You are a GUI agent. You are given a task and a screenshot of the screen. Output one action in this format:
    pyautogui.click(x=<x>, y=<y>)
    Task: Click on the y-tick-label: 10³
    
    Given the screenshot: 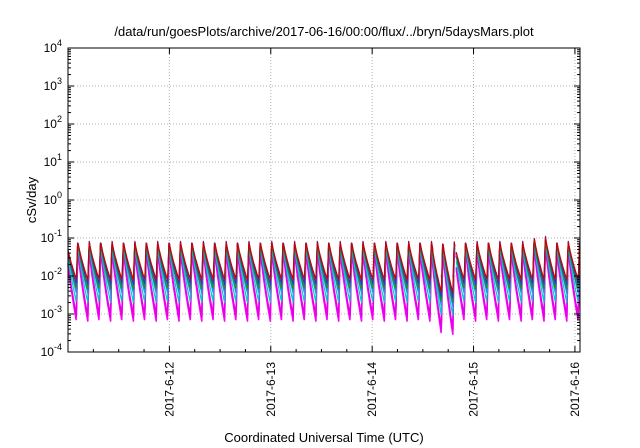 What is the action you would take?
    pyautogui.click(x=53, y=84)
    